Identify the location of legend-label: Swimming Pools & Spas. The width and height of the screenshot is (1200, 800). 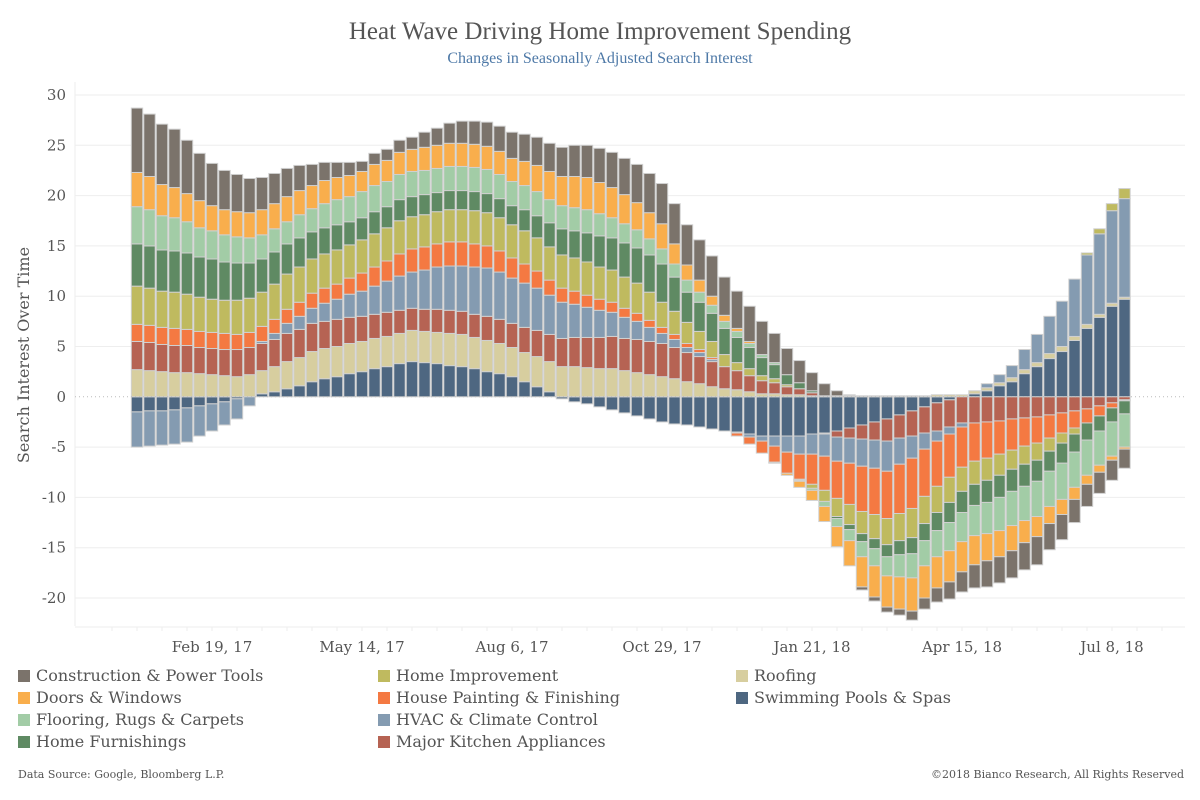
(852, 697).